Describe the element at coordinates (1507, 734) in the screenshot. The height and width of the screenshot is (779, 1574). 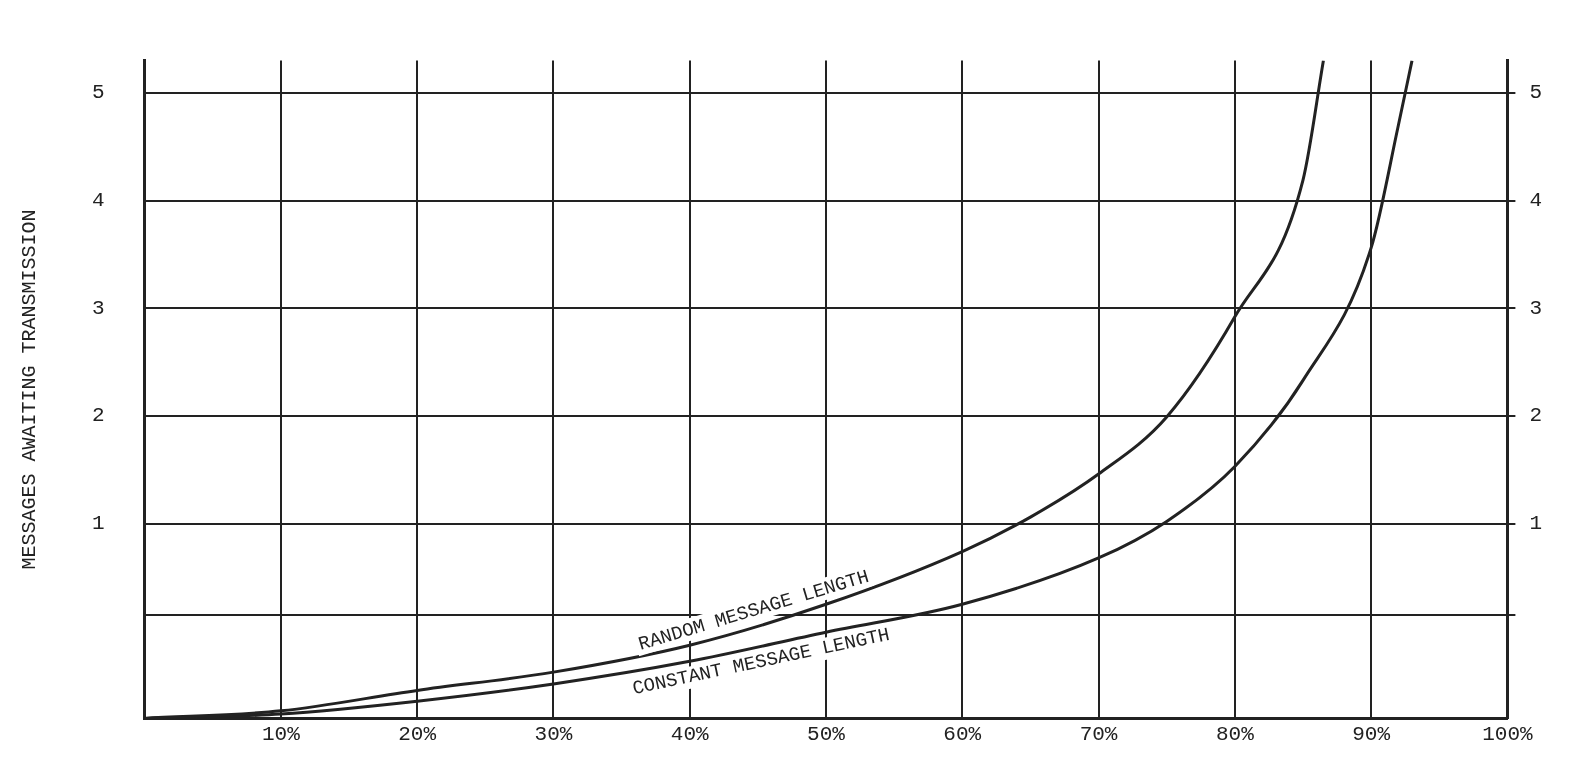
I see `x-tick-label: 100%` at that location.